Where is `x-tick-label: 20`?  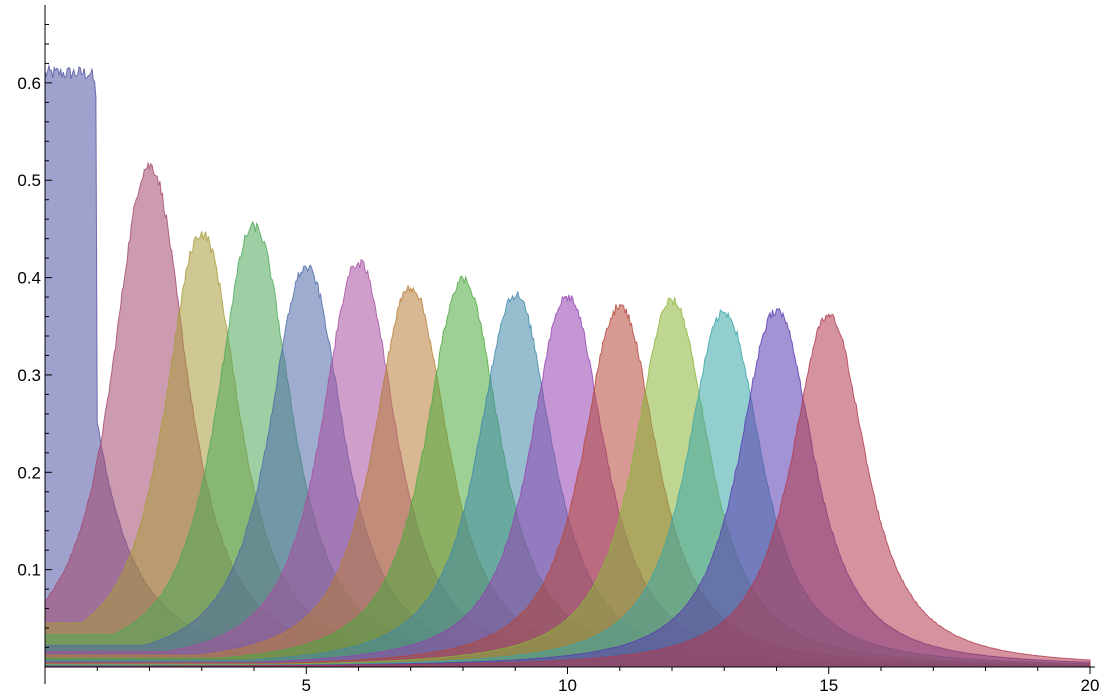
x-tick-label: 20 is located at coordinates (1090, 685).